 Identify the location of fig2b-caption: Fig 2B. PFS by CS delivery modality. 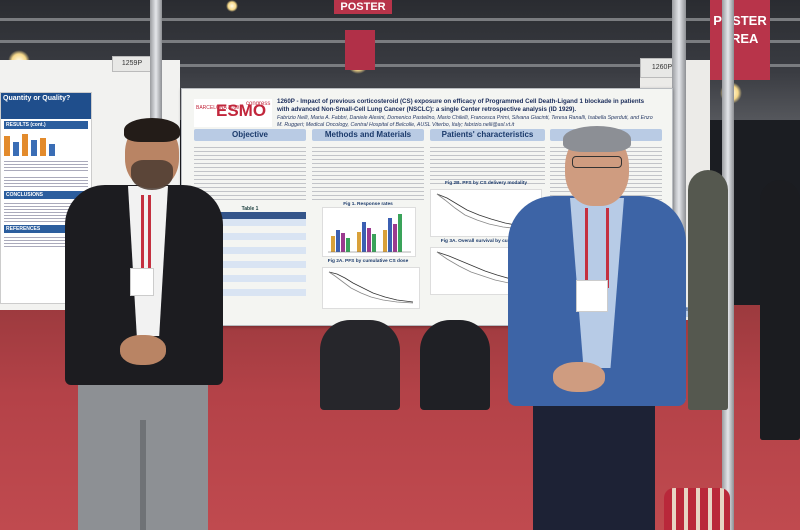
(486, 183).